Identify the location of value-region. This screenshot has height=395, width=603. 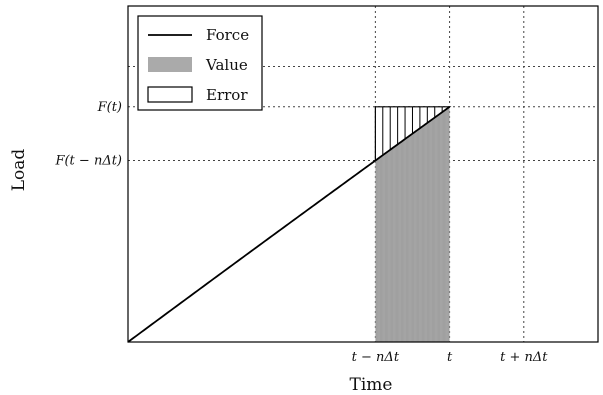
(412, 224).